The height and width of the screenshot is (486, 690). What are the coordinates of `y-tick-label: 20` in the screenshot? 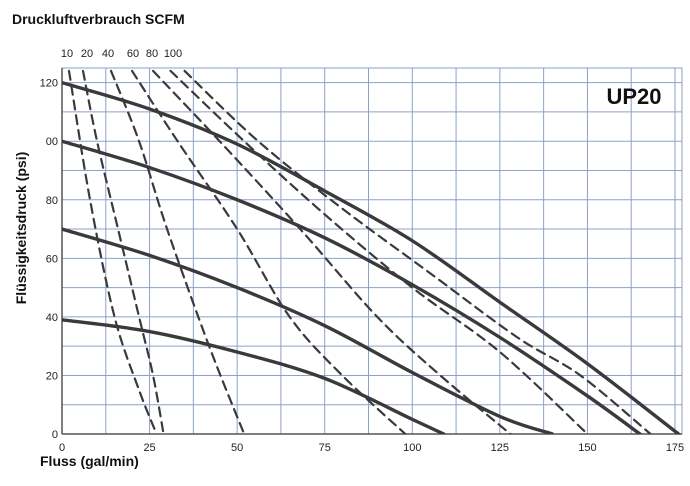 It's located at (52, 376).